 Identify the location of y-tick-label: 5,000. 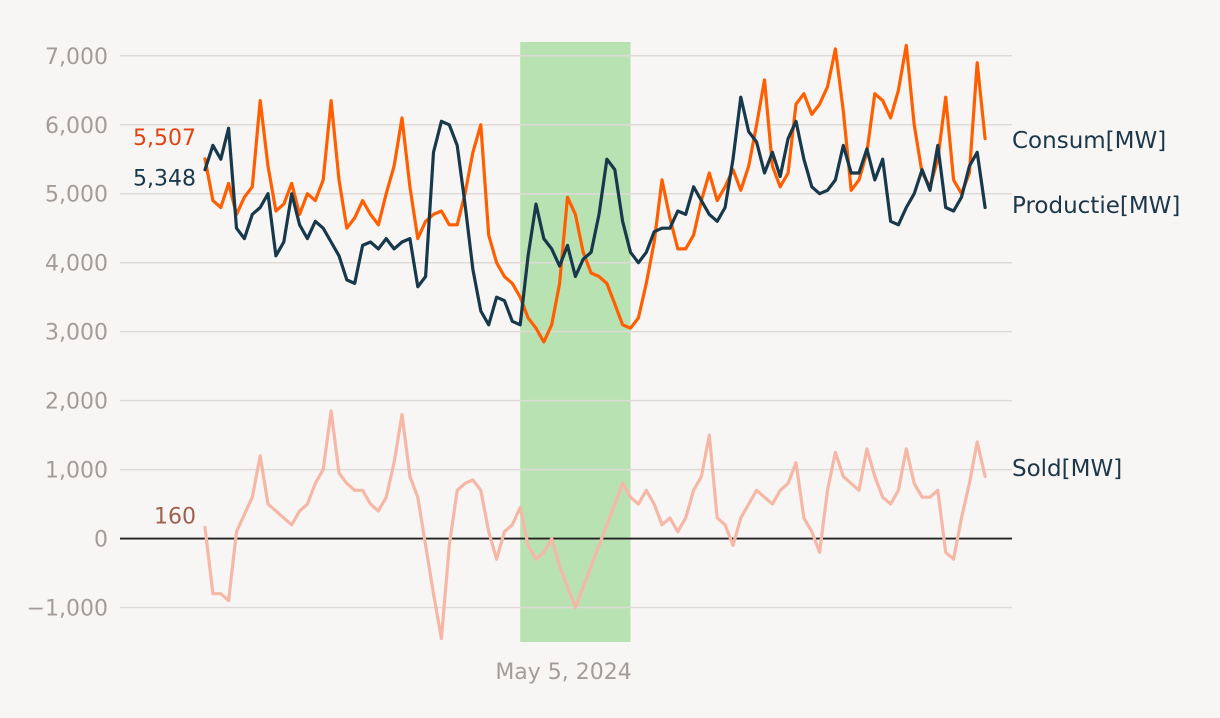
(76, 195).